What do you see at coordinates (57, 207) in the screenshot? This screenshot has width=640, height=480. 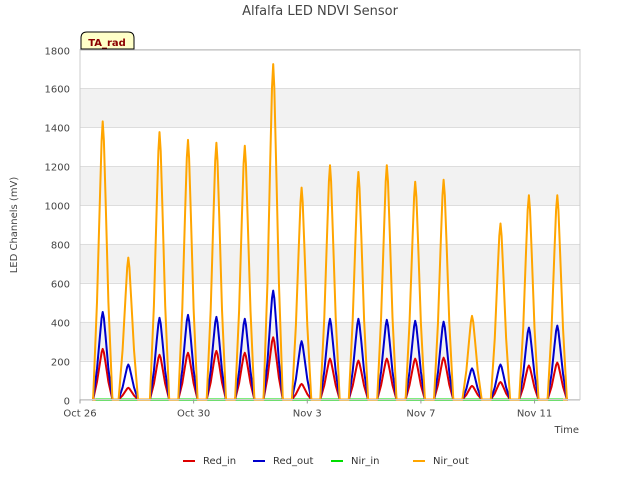 I see `y-tick-label: 1000` at bounding box center [57, 207].